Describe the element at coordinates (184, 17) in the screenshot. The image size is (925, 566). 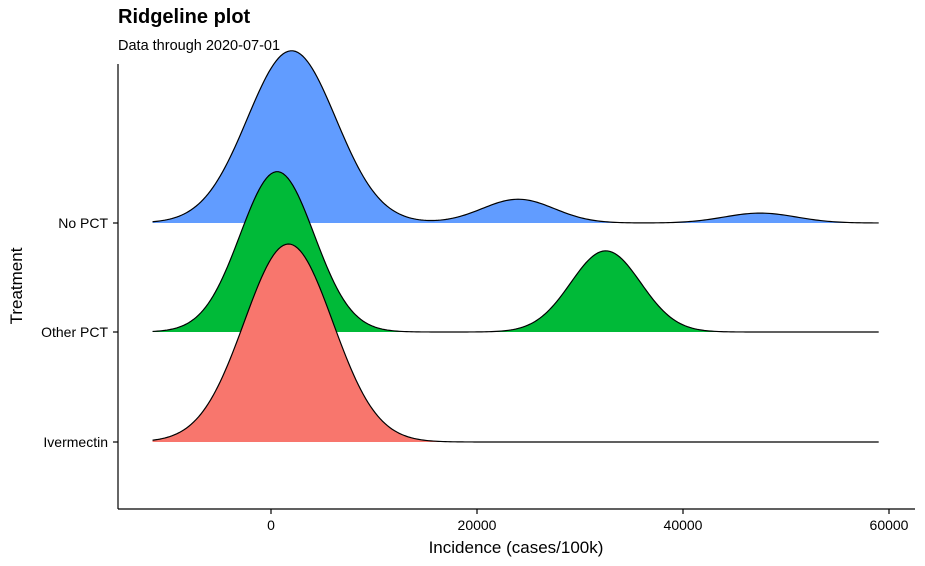
I see `chart-title: Ridgeline plot` at that location.